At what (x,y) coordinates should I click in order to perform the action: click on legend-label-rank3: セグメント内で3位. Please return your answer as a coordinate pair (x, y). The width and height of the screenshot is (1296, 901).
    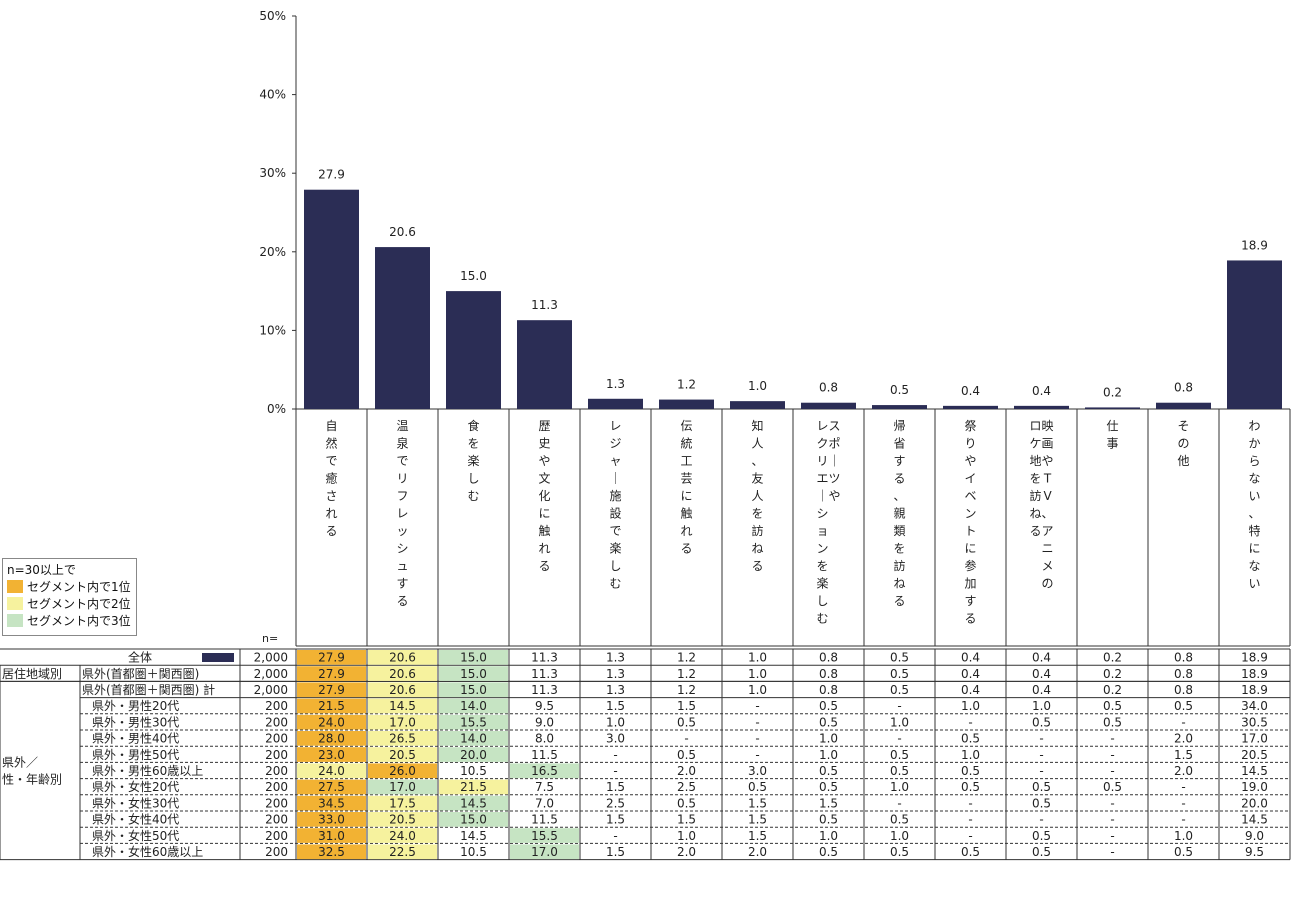
    Looking at the image, I should click on (79, 621).